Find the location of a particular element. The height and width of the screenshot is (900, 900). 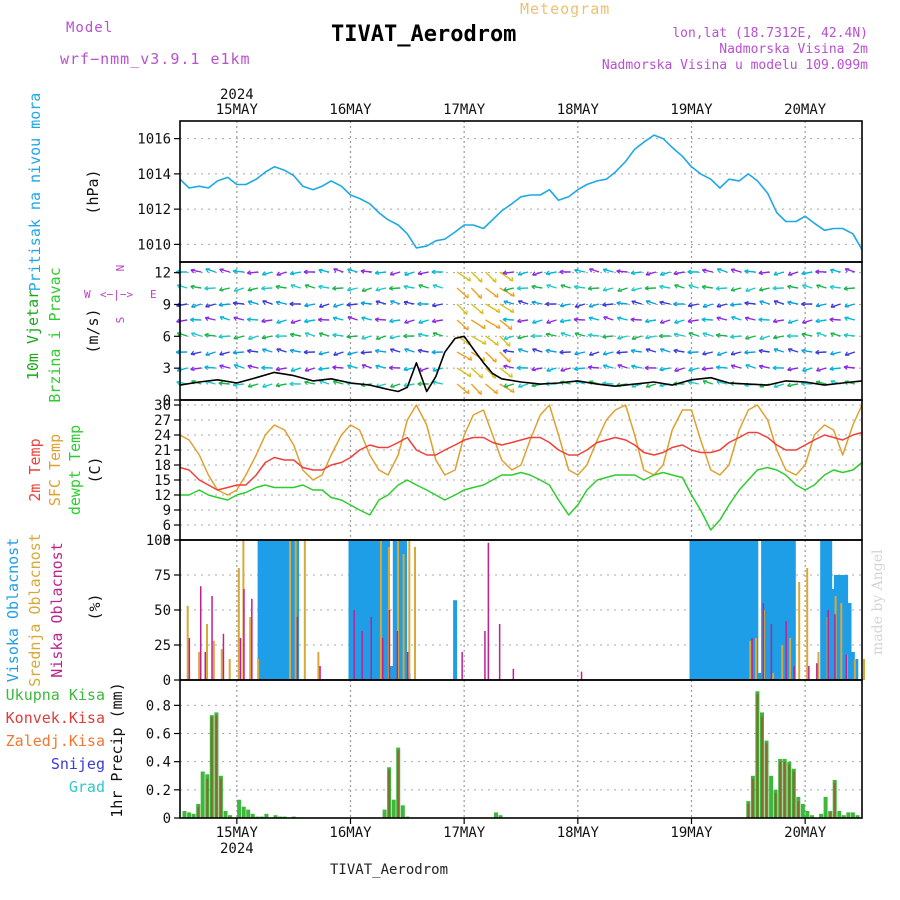

y-tick-label-cloud-0: 0 is located at coordinates (167, 681).